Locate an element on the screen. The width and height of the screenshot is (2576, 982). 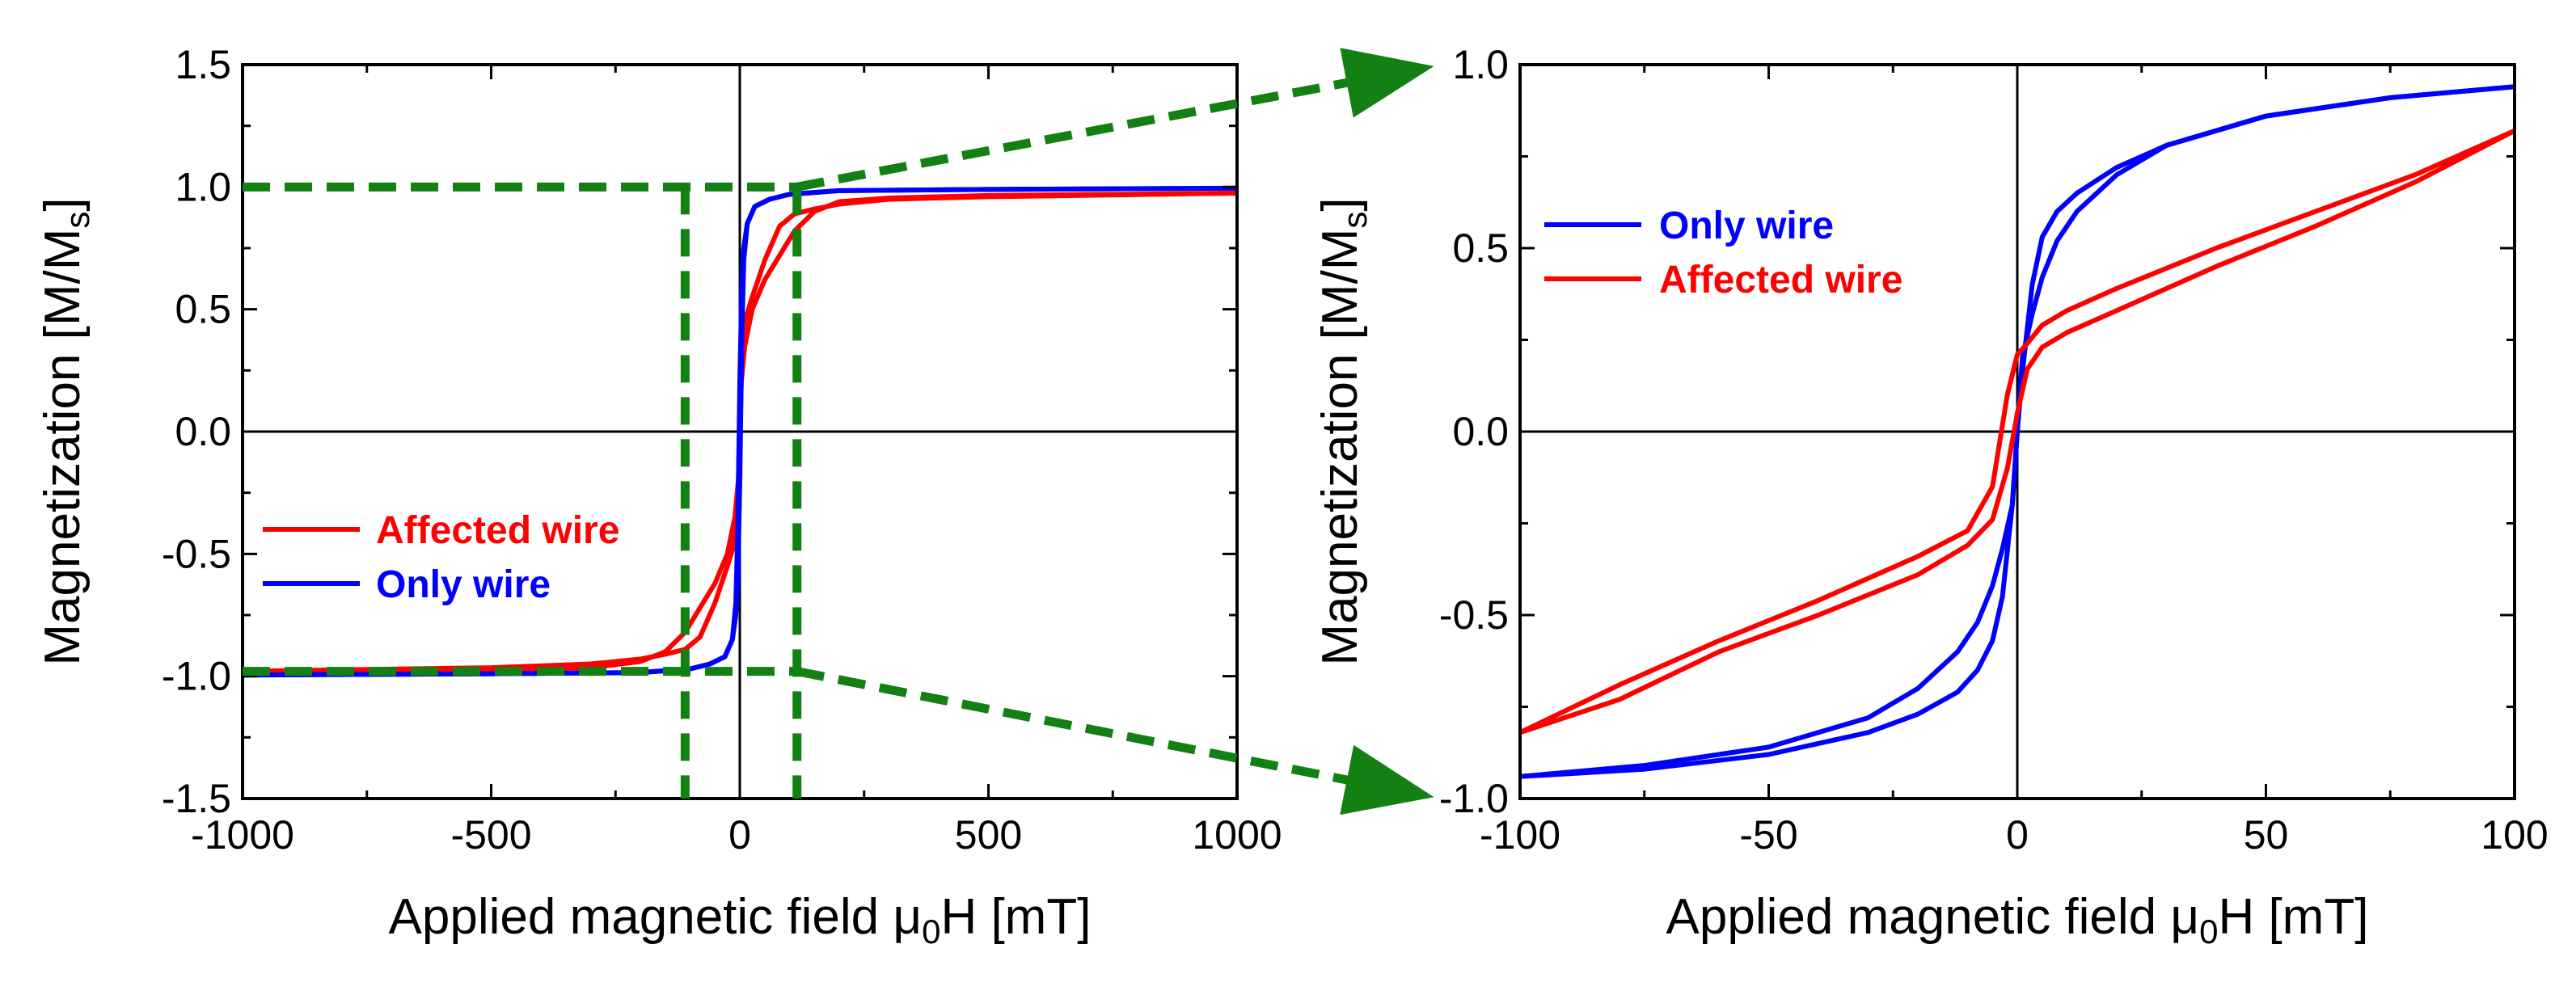
x-tick-label: -50 is located at coordinates (1768, 835).